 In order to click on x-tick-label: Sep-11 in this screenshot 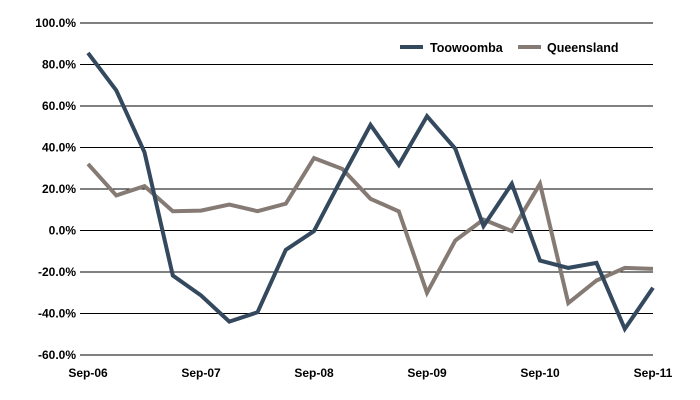, I will do `click(653, 373)`.